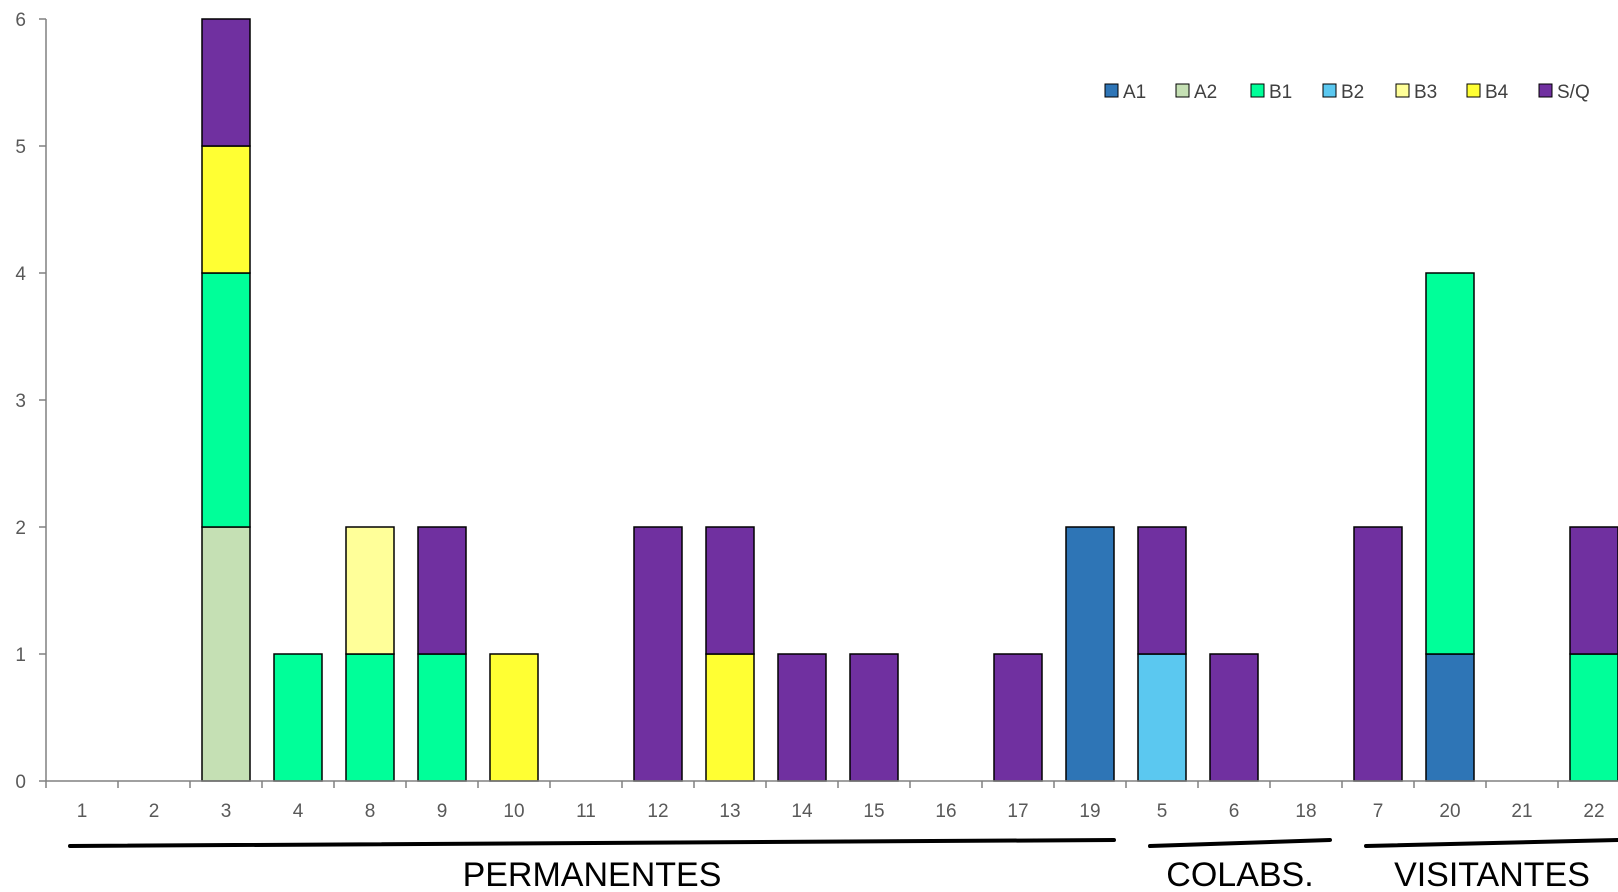 The image size is (1618, 892). Describe the element at coordinates (802, 811) in the screenshot. I see `x-tick-label: 14` at that location.